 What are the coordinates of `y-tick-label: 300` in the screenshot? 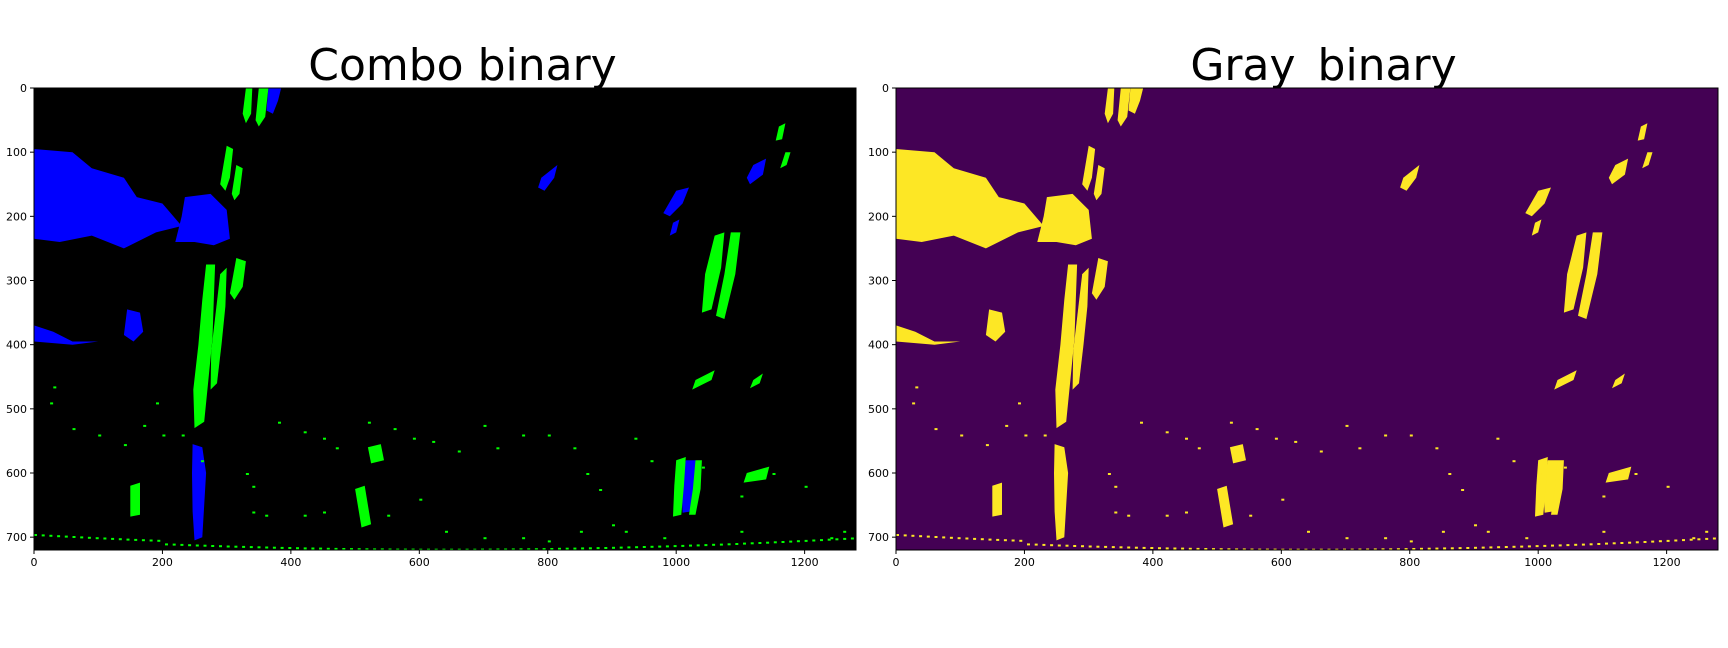 It's located at (16, 281).